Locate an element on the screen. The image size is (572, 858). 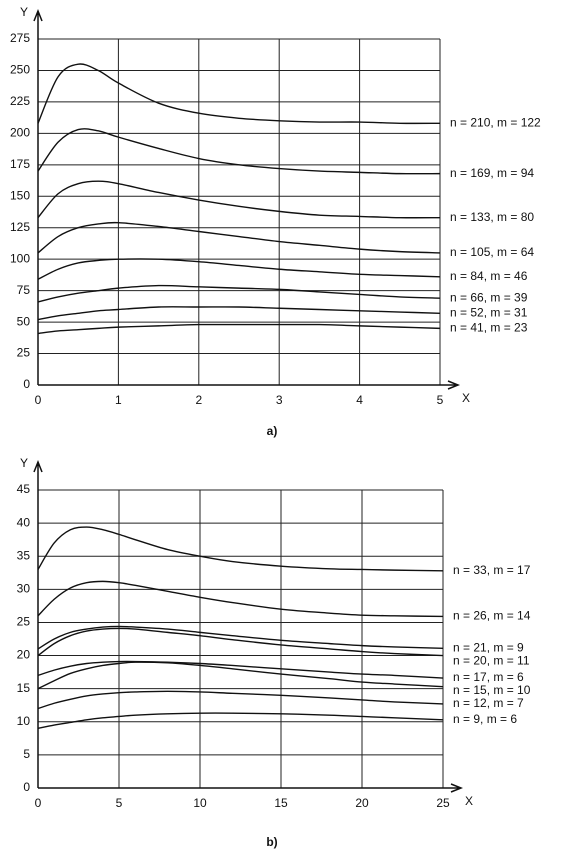
x-tick-label: 20 is located at coordinates (362, 803).